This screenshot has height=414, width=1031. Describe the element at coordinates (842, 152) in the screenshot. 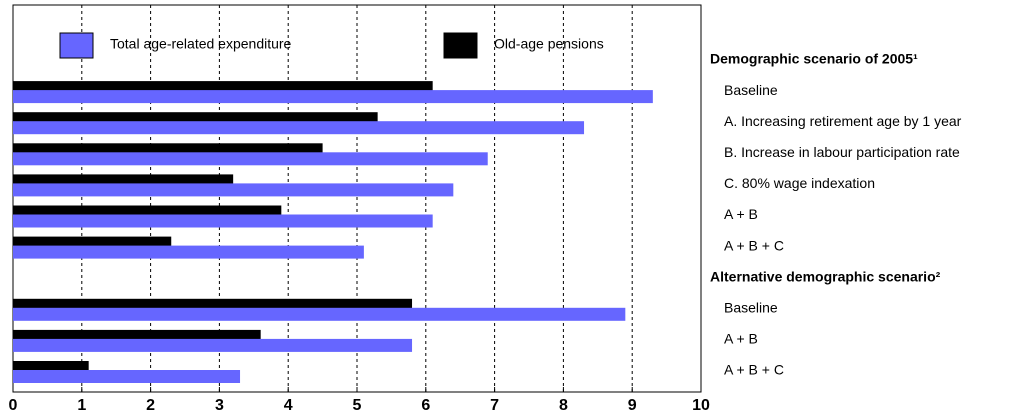

I see `category-label: B. Increase in labour participation rate` at that location.